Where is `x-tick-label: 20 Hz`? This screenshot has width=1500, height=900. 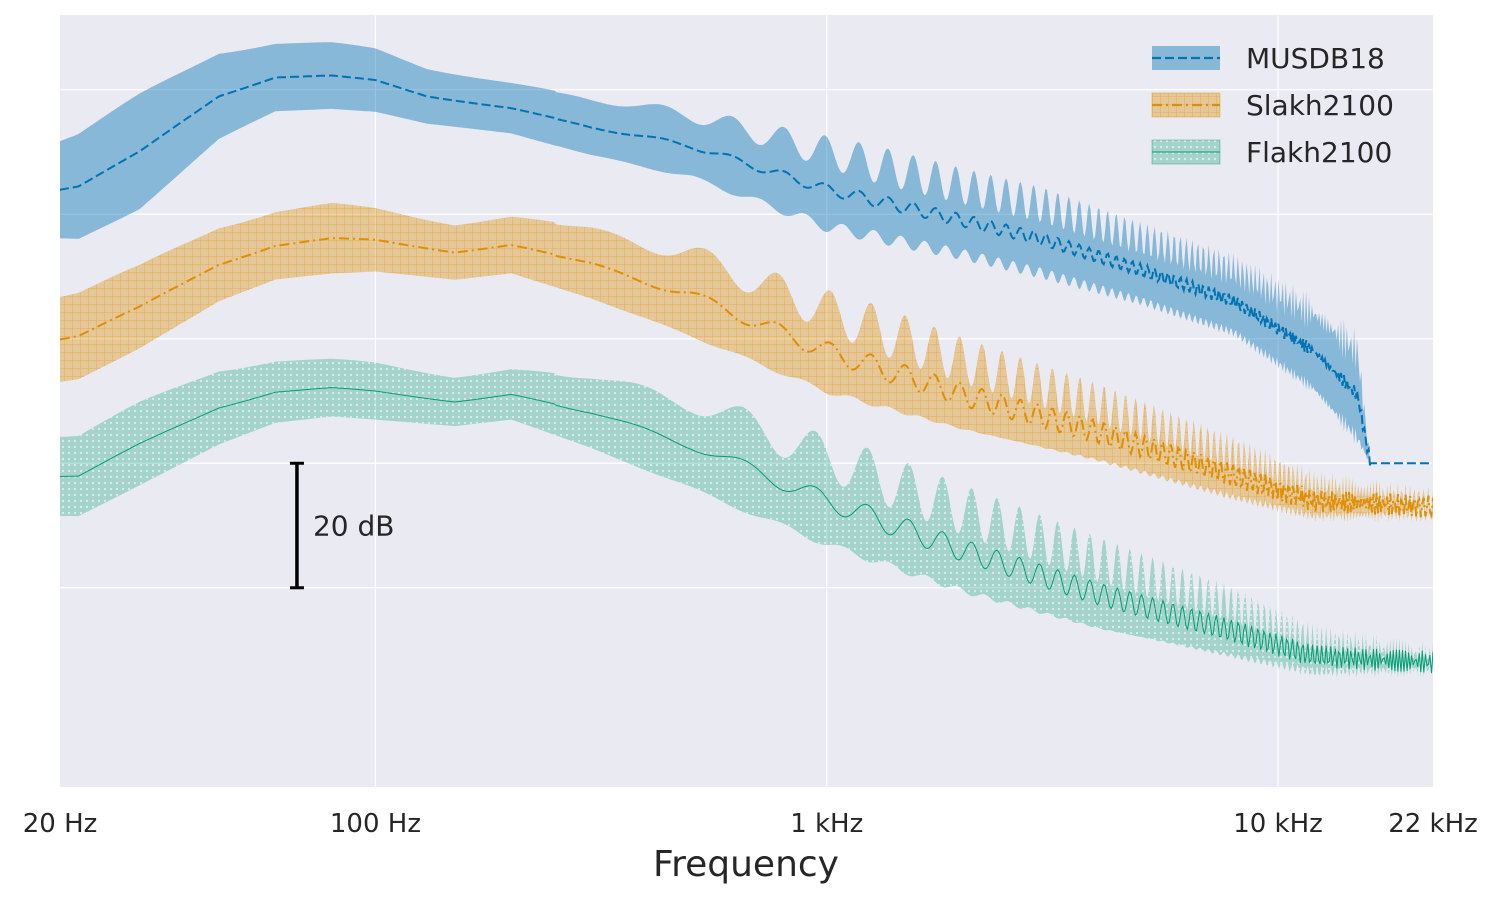 x-tick-label: 20 Hz is located at coordinates (60, 824).